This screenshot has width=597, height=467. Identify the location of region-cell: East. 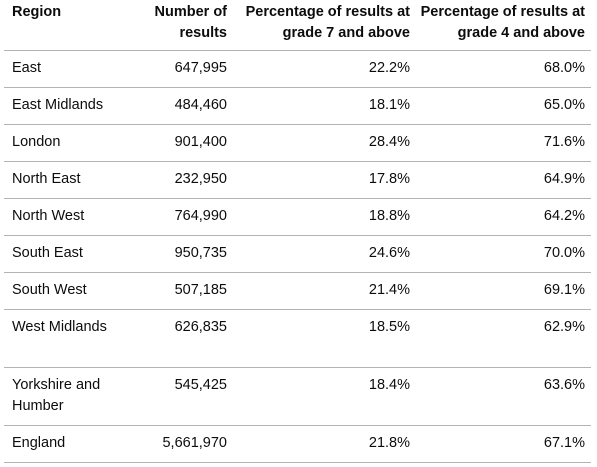
(70, 69).